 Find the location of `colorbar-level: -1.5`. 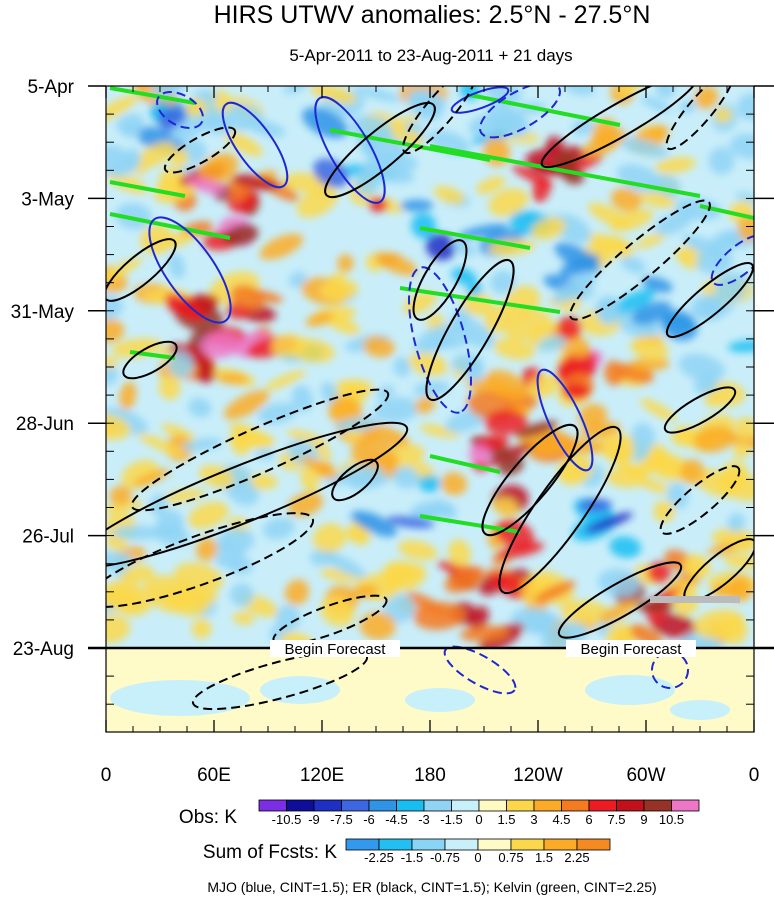

colorbar-level: -1.5 is located at coordinates (412, 857).